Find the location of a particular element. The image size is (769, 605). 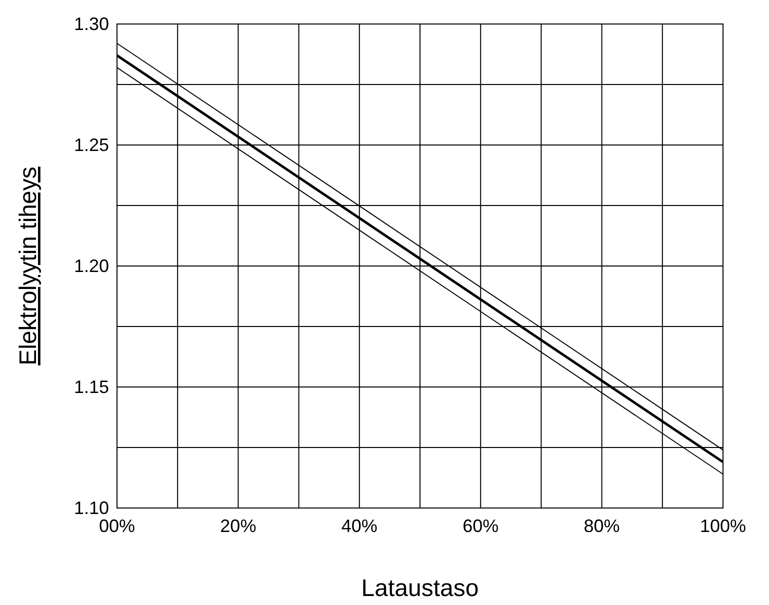

x-tick-label: 80% is located at coordinates (602, 526).